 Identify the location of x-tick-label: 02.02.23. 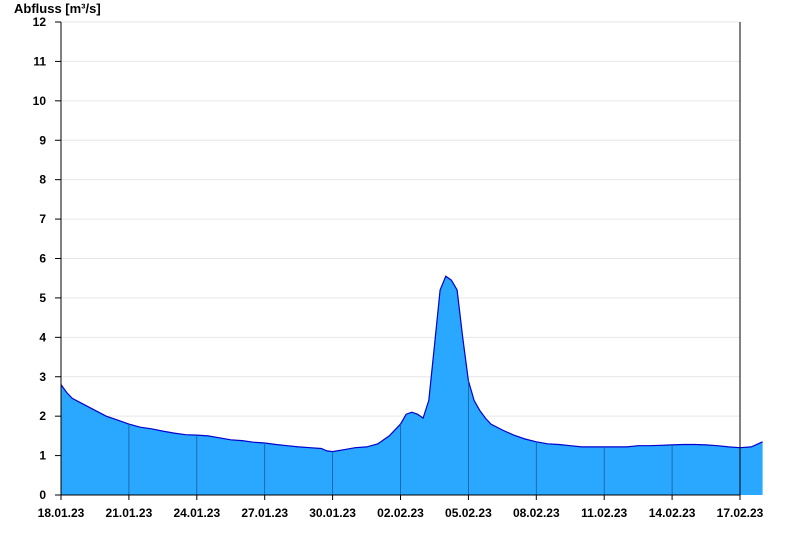
(400, 513).